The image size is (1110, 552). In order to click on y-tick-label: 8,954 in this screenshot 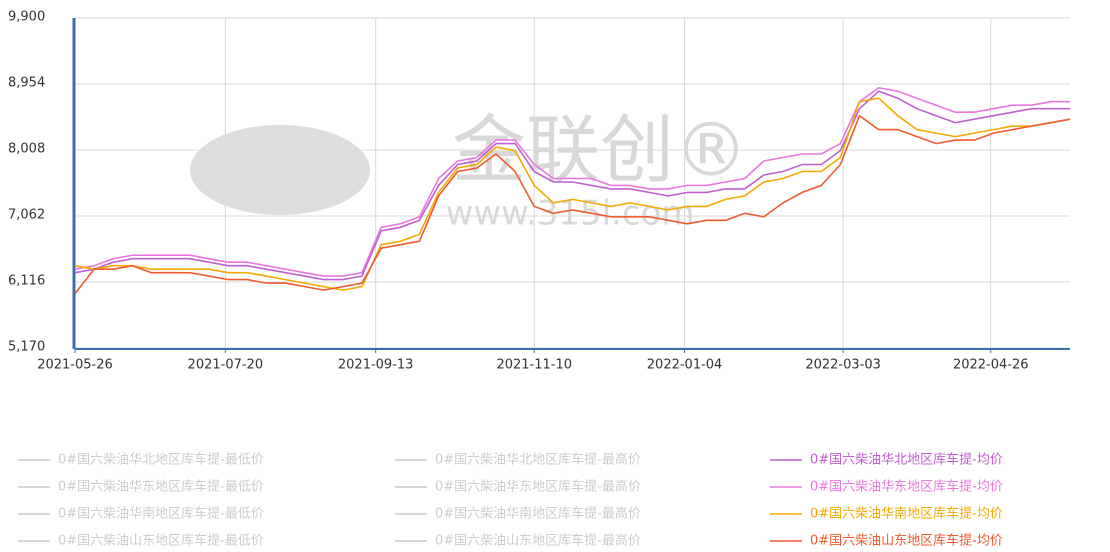, I will do `click(26, 83)`.